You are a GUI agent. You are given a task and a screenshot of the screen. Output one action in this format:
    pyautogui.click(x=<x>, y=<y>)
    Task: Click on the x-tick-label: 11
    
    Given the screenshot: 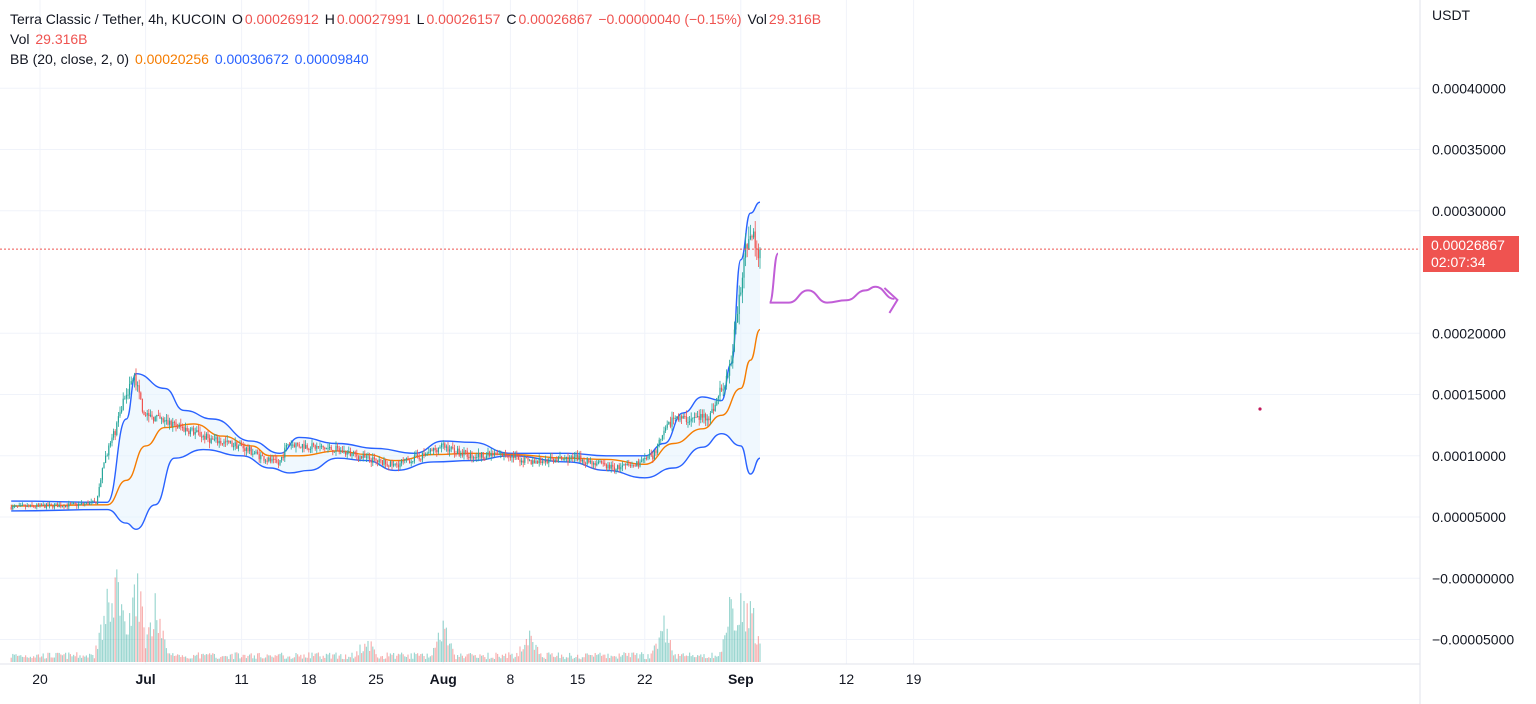 What is the action you would take?
    pyautogui.click(x=241, y=679)
    